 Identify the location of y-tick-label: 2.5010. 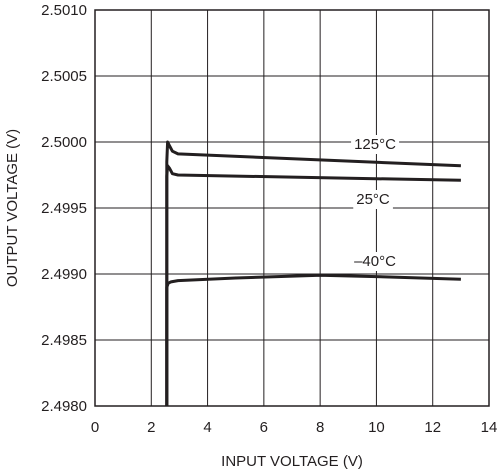
(64, 10).